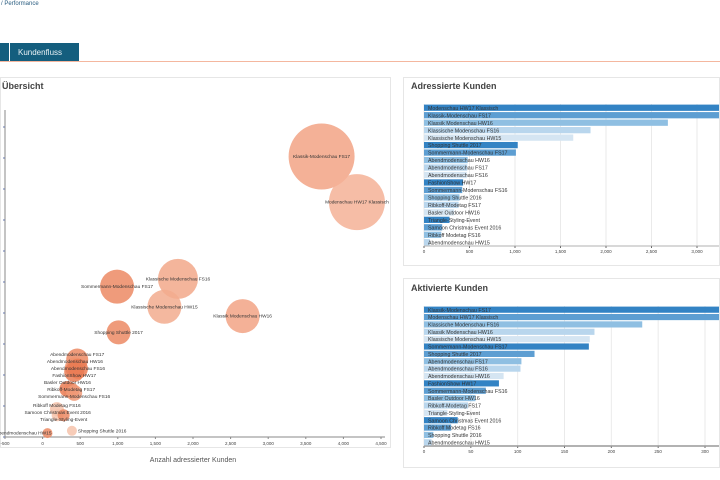 Image resolution: width=720 pixels, height=480 pixels. I want to click on bar-label: Shopping Shuttle 2016, so click(455, 436).